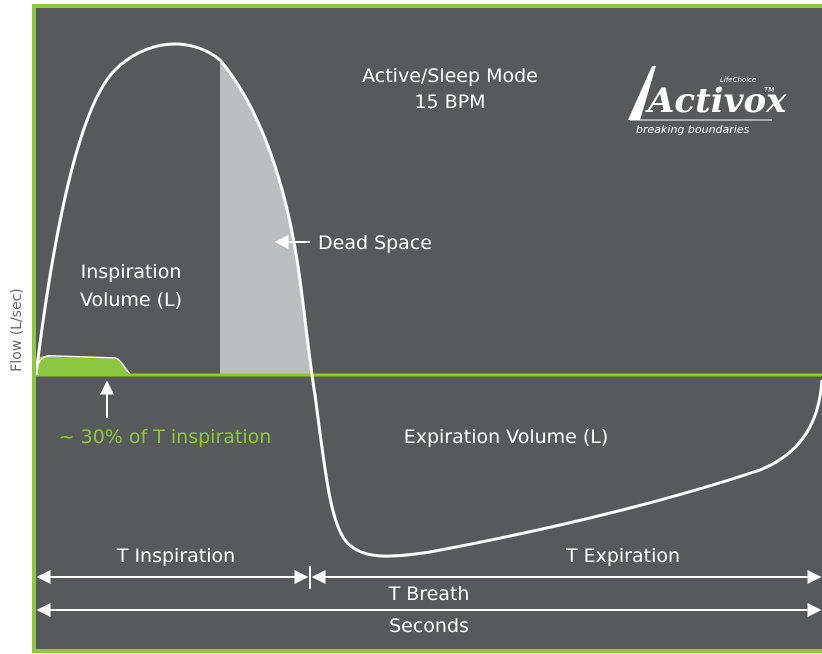 This screenshot has width=822, height=654. I want to click on pulse-note-label: ~ 30% of T inspiration, so click(165, 437).